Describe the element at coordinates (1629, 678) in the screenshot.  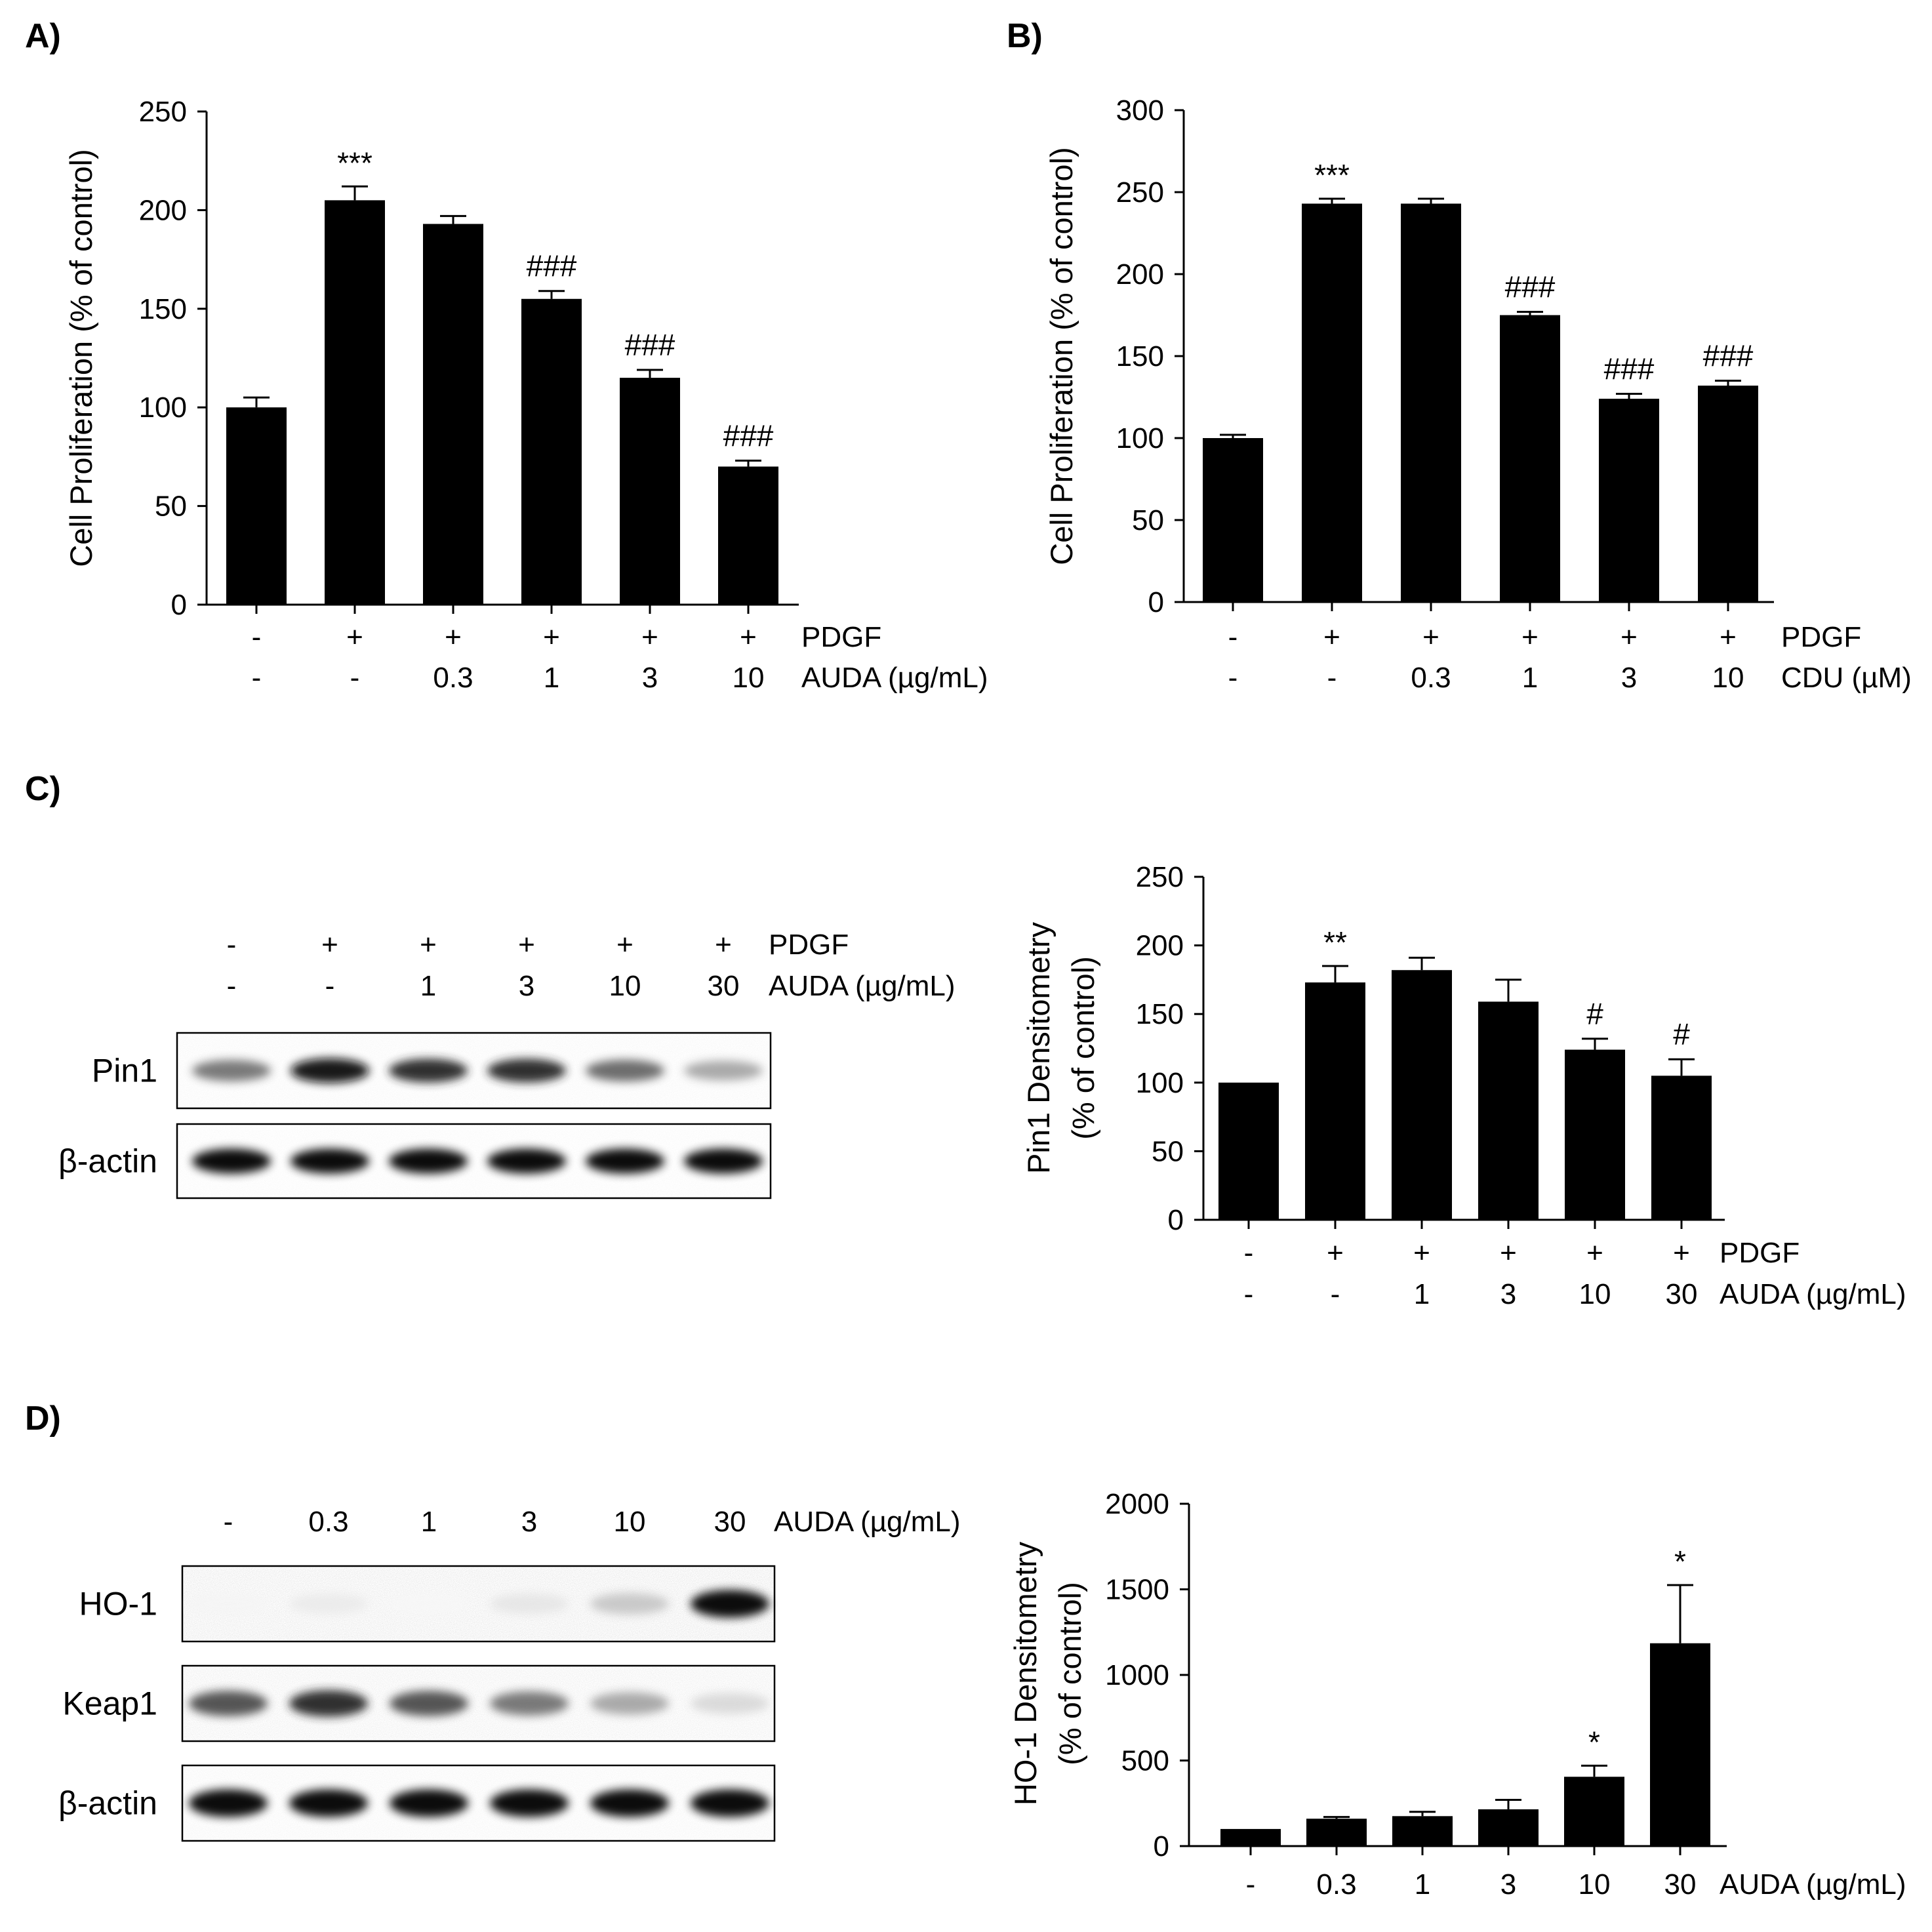
I see `condition-label: 3` at that location.